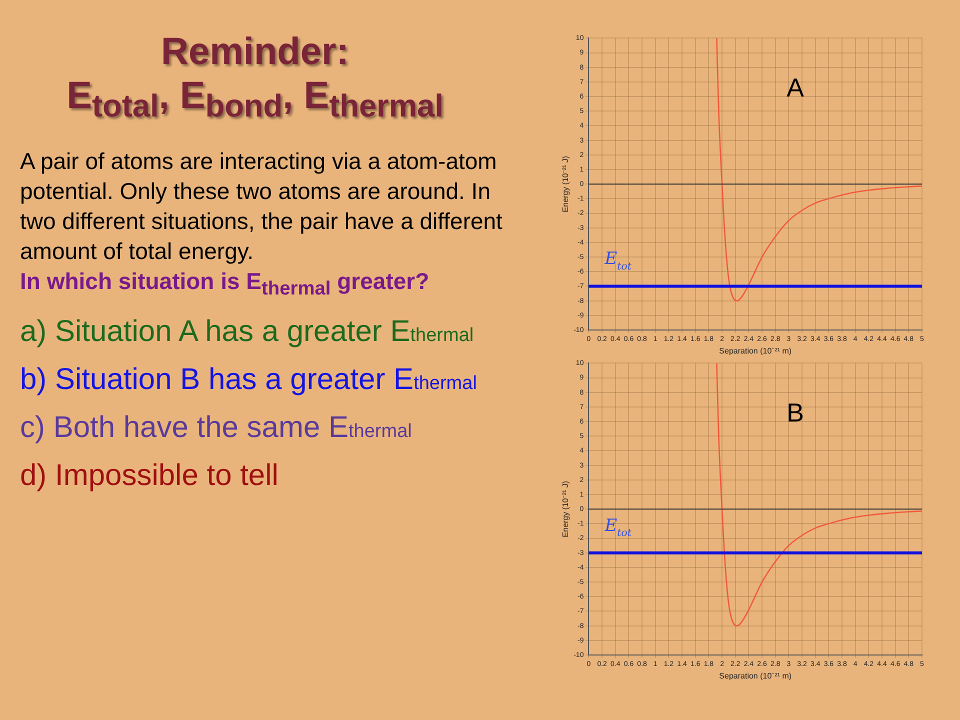  What do you see at coordinates (150, 476) in the screenshot?
I see `text: d) Impossible to tell` at bounding box center [150, 476].